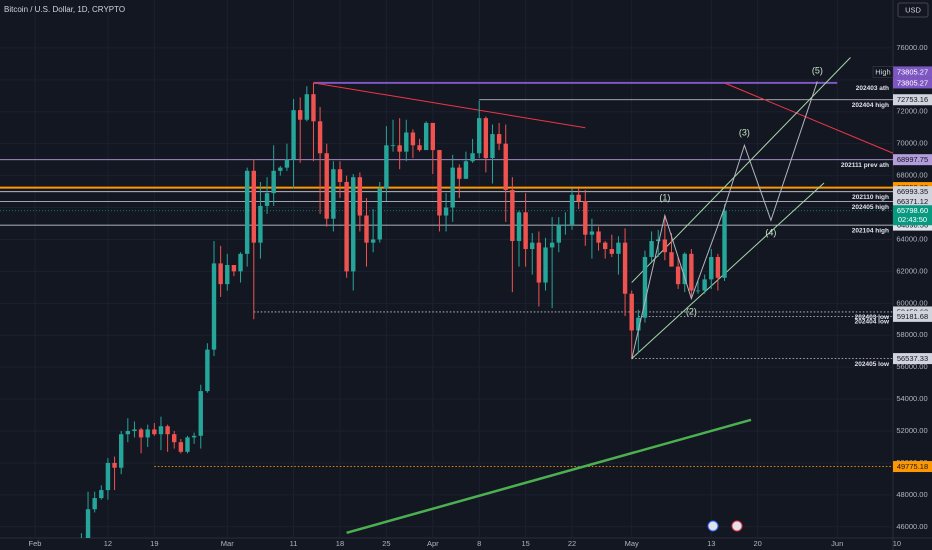 This screenshot has height=550, width=932. I want to click on y-tick-label: 58000.00, so click(911, 334).